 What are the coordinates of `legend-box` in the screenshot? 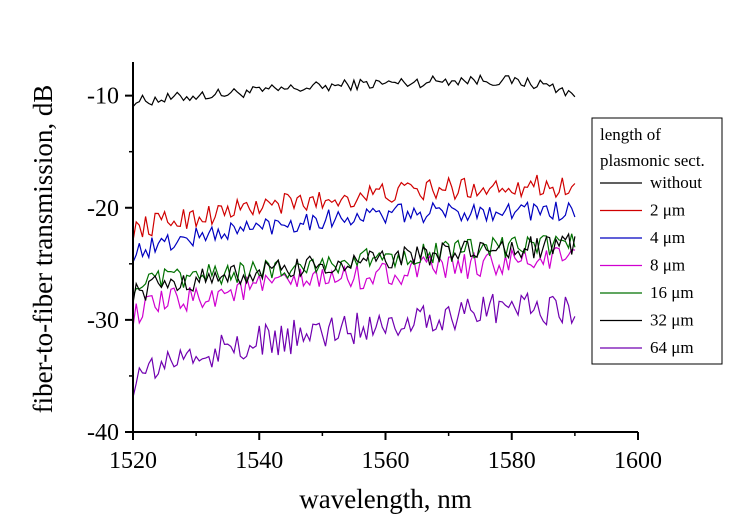 It's located at (657, 241).